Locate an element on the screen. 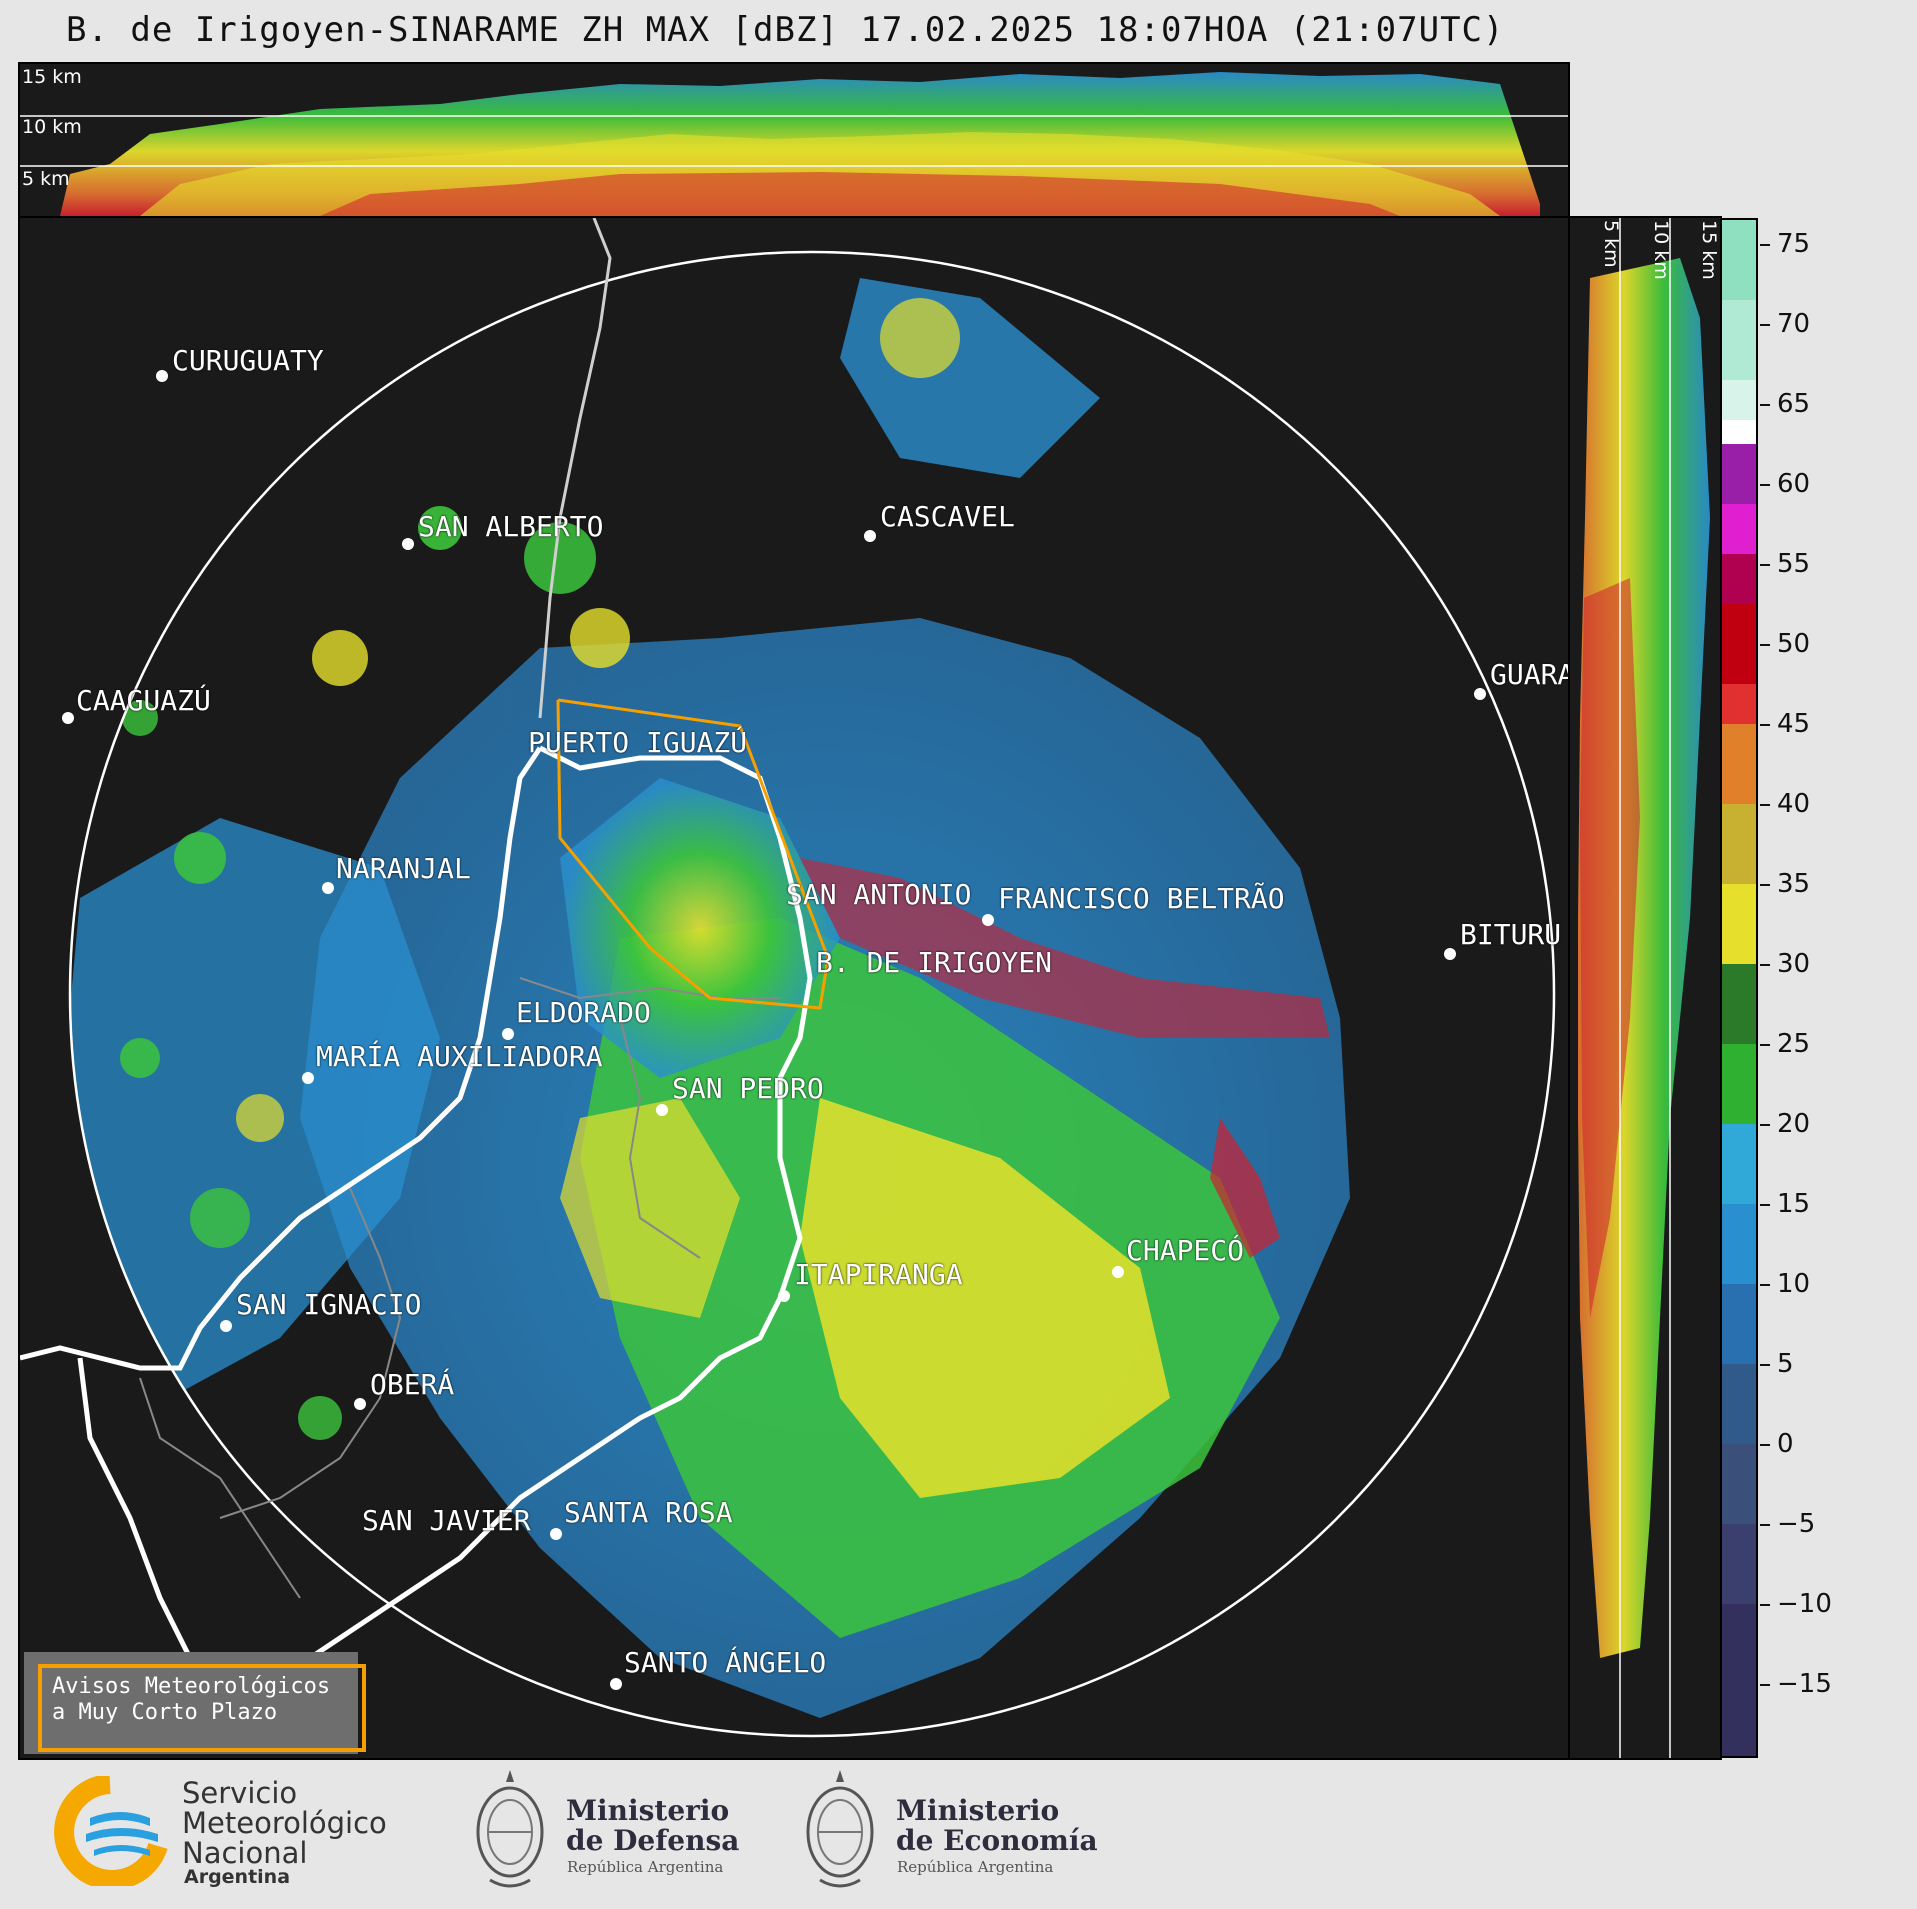 The width and height of the screenshot is (1917, 1909). city-label-itapiranga: ITAPIRANGA is located at coordinates (878, 1274).